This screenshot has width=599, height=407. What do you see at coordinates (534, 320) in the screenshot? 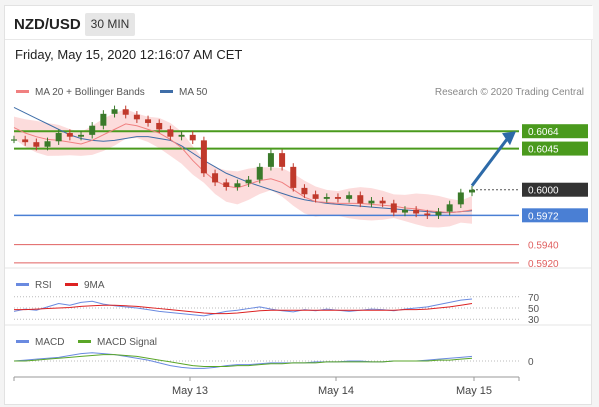
I see `rsi-tick-label: 30` at bounding box center [534, 320].